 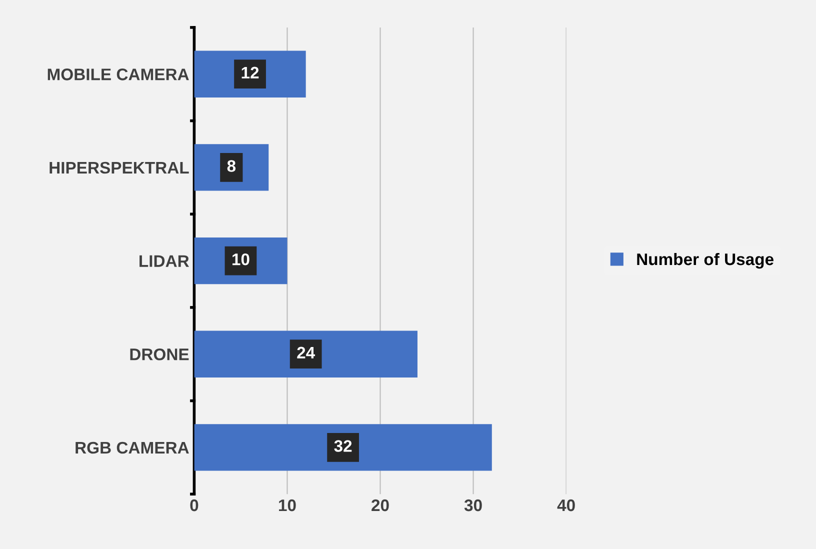 I want to click on legend-label: Number of Usage, so click(x=705, y=260).